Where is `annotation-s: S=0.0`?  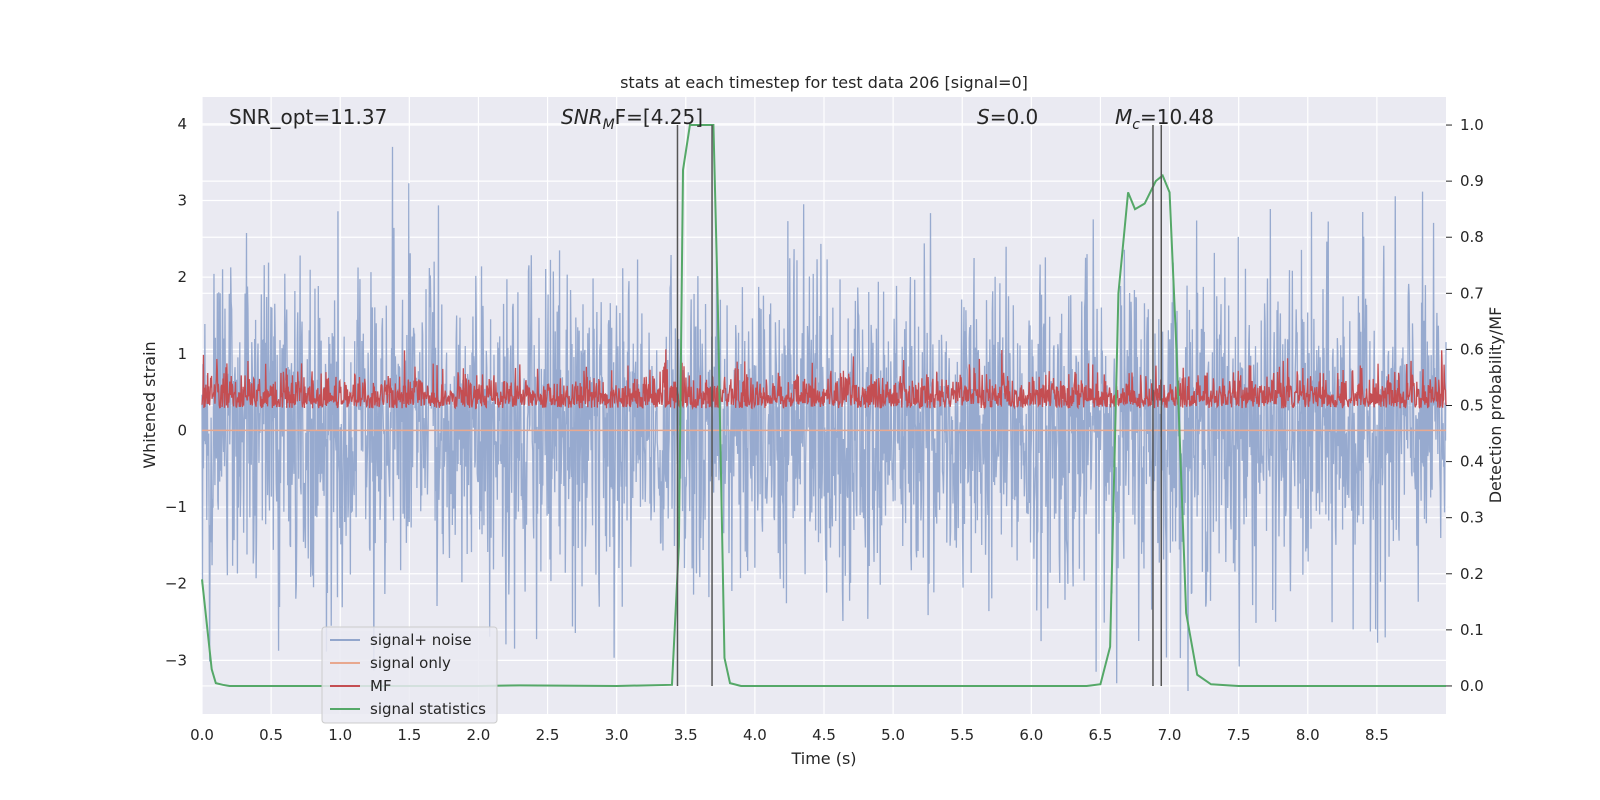
annotation-s: S=0.0 is located at coordinates (1007, 117).